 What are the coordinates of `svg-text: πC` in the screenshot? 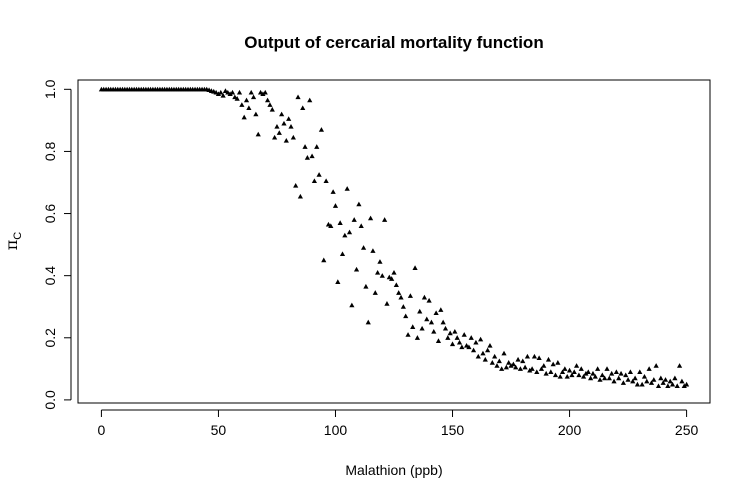 It's located at (13, 241).